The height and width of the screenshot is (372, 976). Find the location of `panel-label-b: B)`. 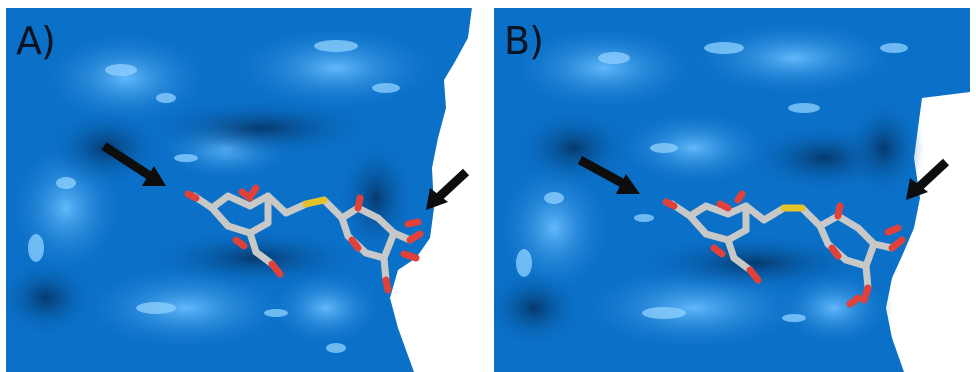

panel-label-b: B) is located at coordinates (524, 41).